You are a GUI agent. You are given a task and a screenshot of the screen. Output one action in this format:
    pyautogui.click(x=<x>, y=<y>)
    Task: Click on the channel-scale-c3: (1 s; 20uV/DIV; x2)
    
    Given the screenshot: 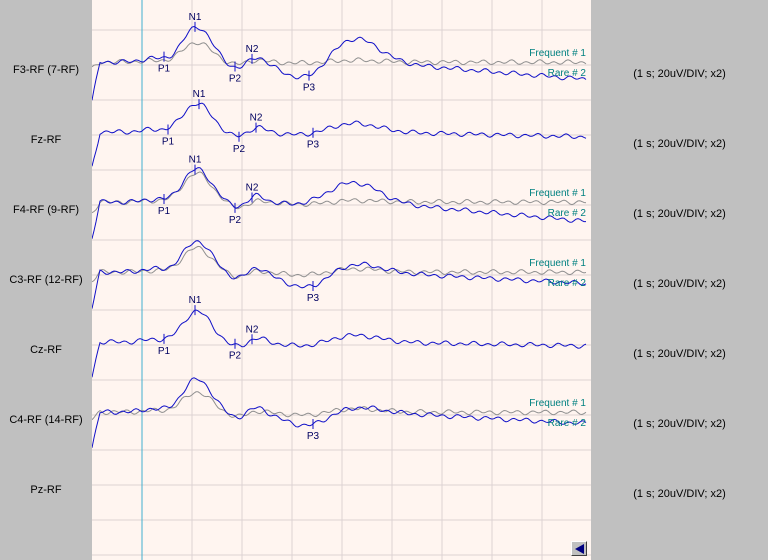 What is the action you would take?
    pyautogui.click(x=679, y=284)
    